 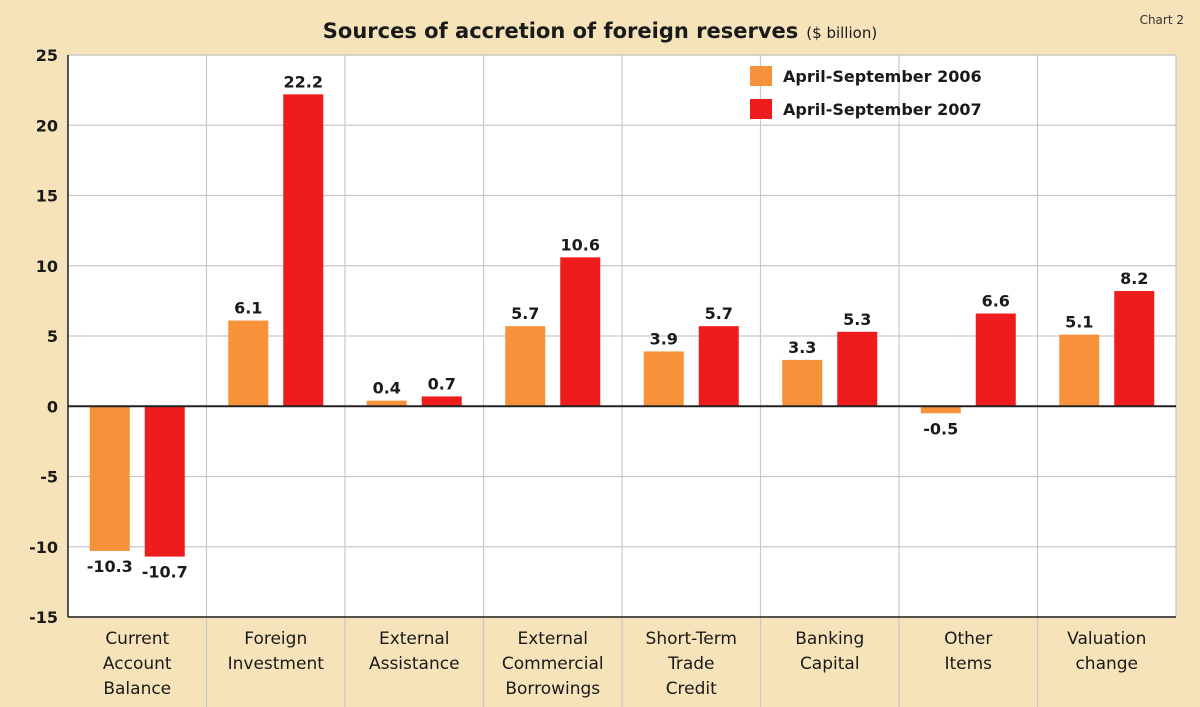 I want to click on legend-label: April-September 2007, so click(x=882, y=109).